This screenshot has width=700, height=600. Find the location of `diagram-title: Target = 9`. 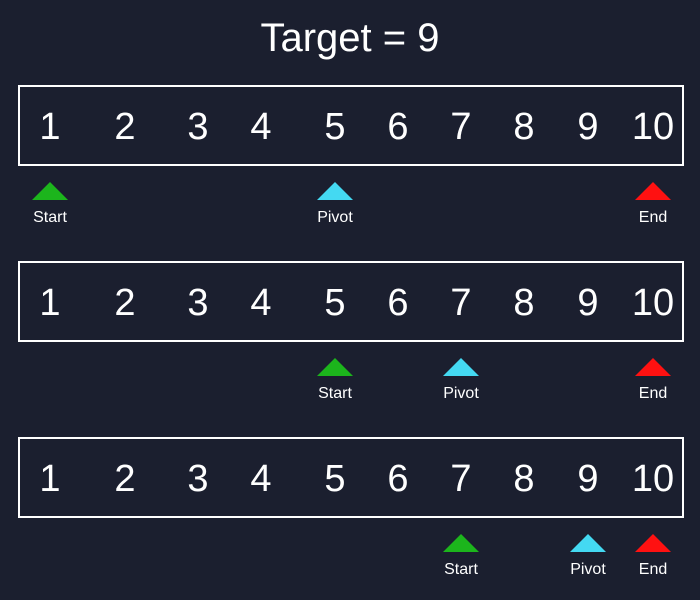

diagram-title: Target = 9 is located at coordinates (350, 38).